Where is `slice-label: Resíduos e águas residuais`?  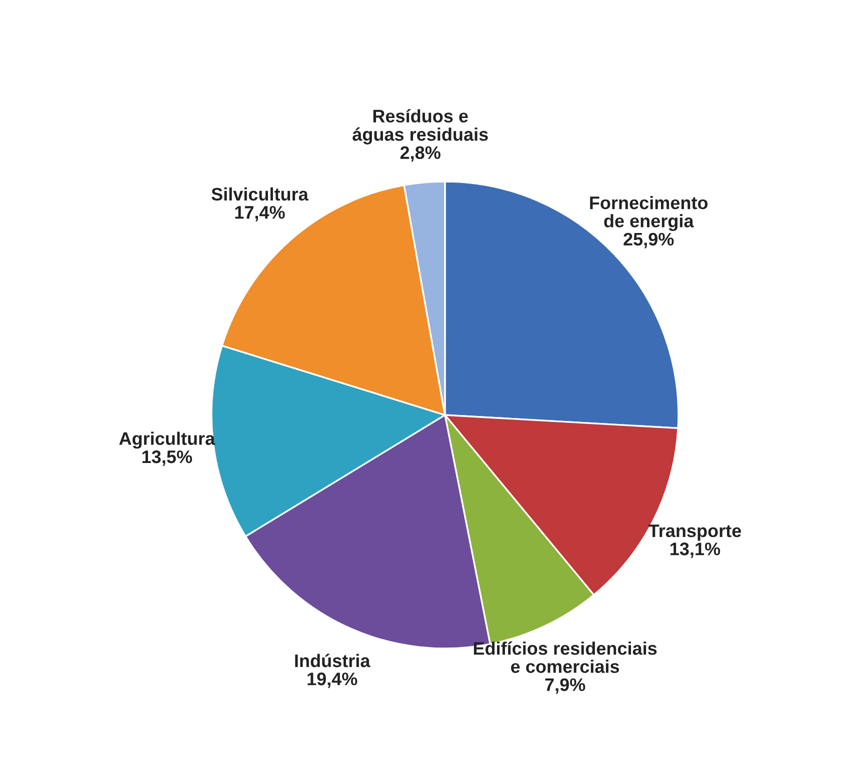
slice-label: Resíduos e águas residuais is located at coordinates (420, 126).